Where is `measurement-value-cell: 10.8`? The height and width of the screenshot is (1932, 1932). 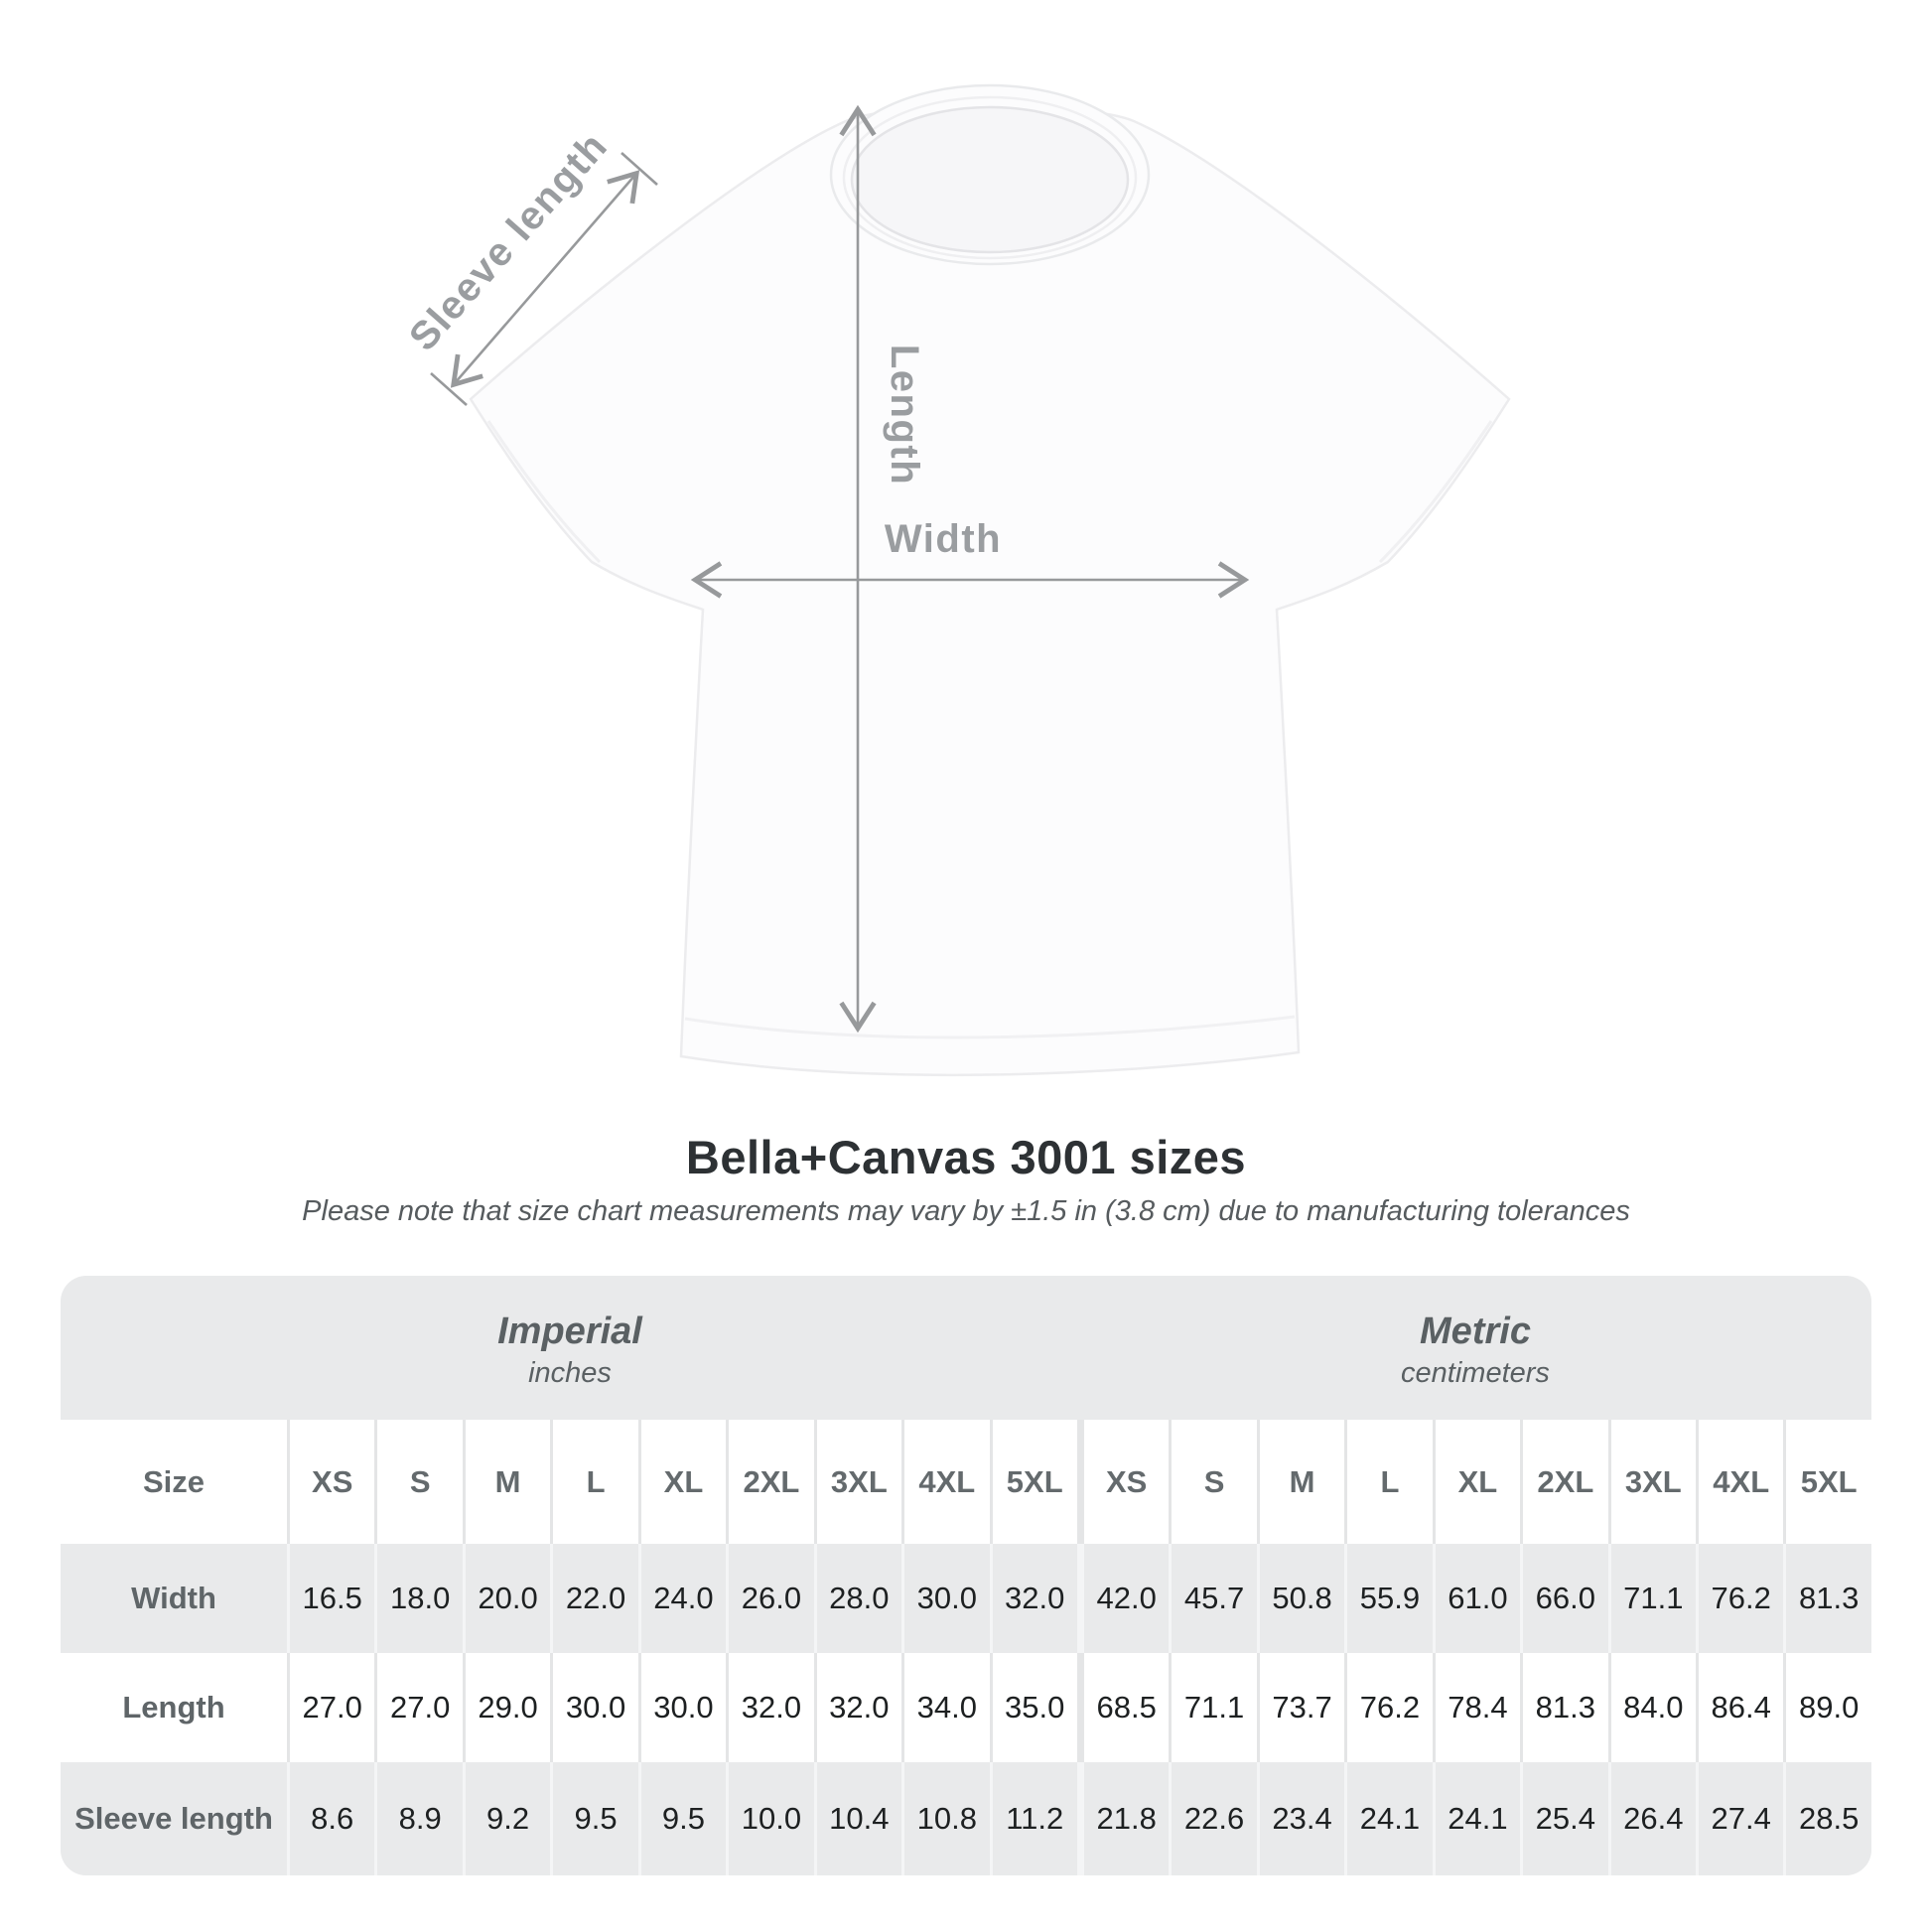 measurement-value-cell: 10.8 is located at coordinates (947, 1818).